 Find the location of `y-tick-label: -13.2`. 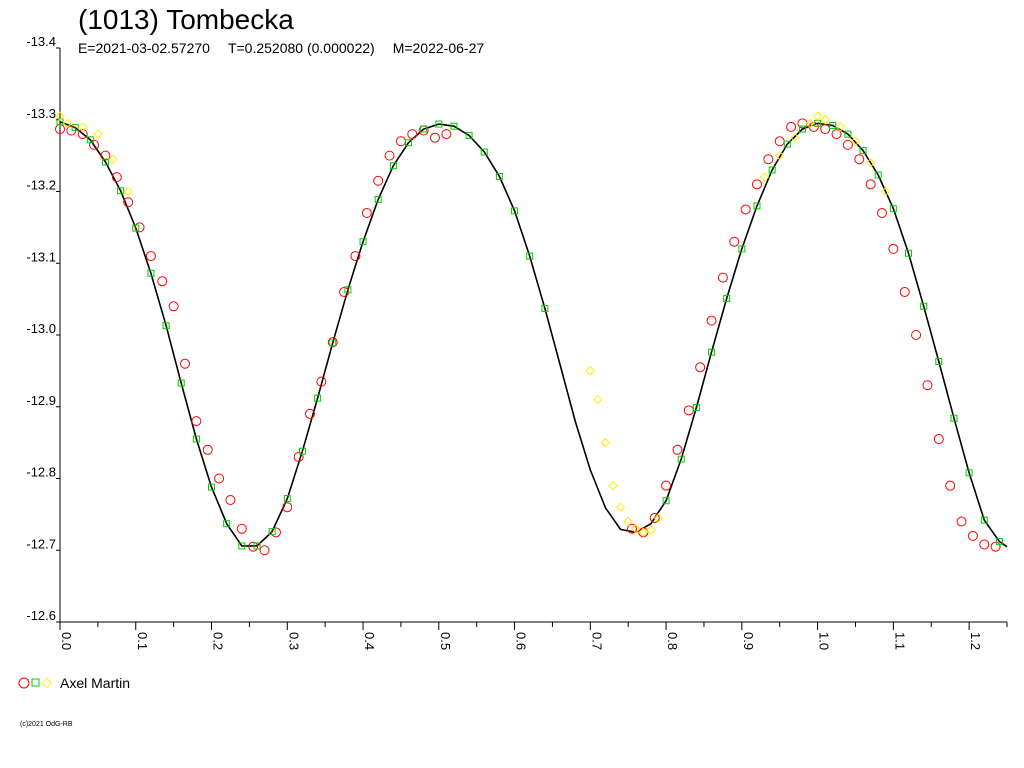

y-tick-label: -13.2 is located at coordinates (41, 185).